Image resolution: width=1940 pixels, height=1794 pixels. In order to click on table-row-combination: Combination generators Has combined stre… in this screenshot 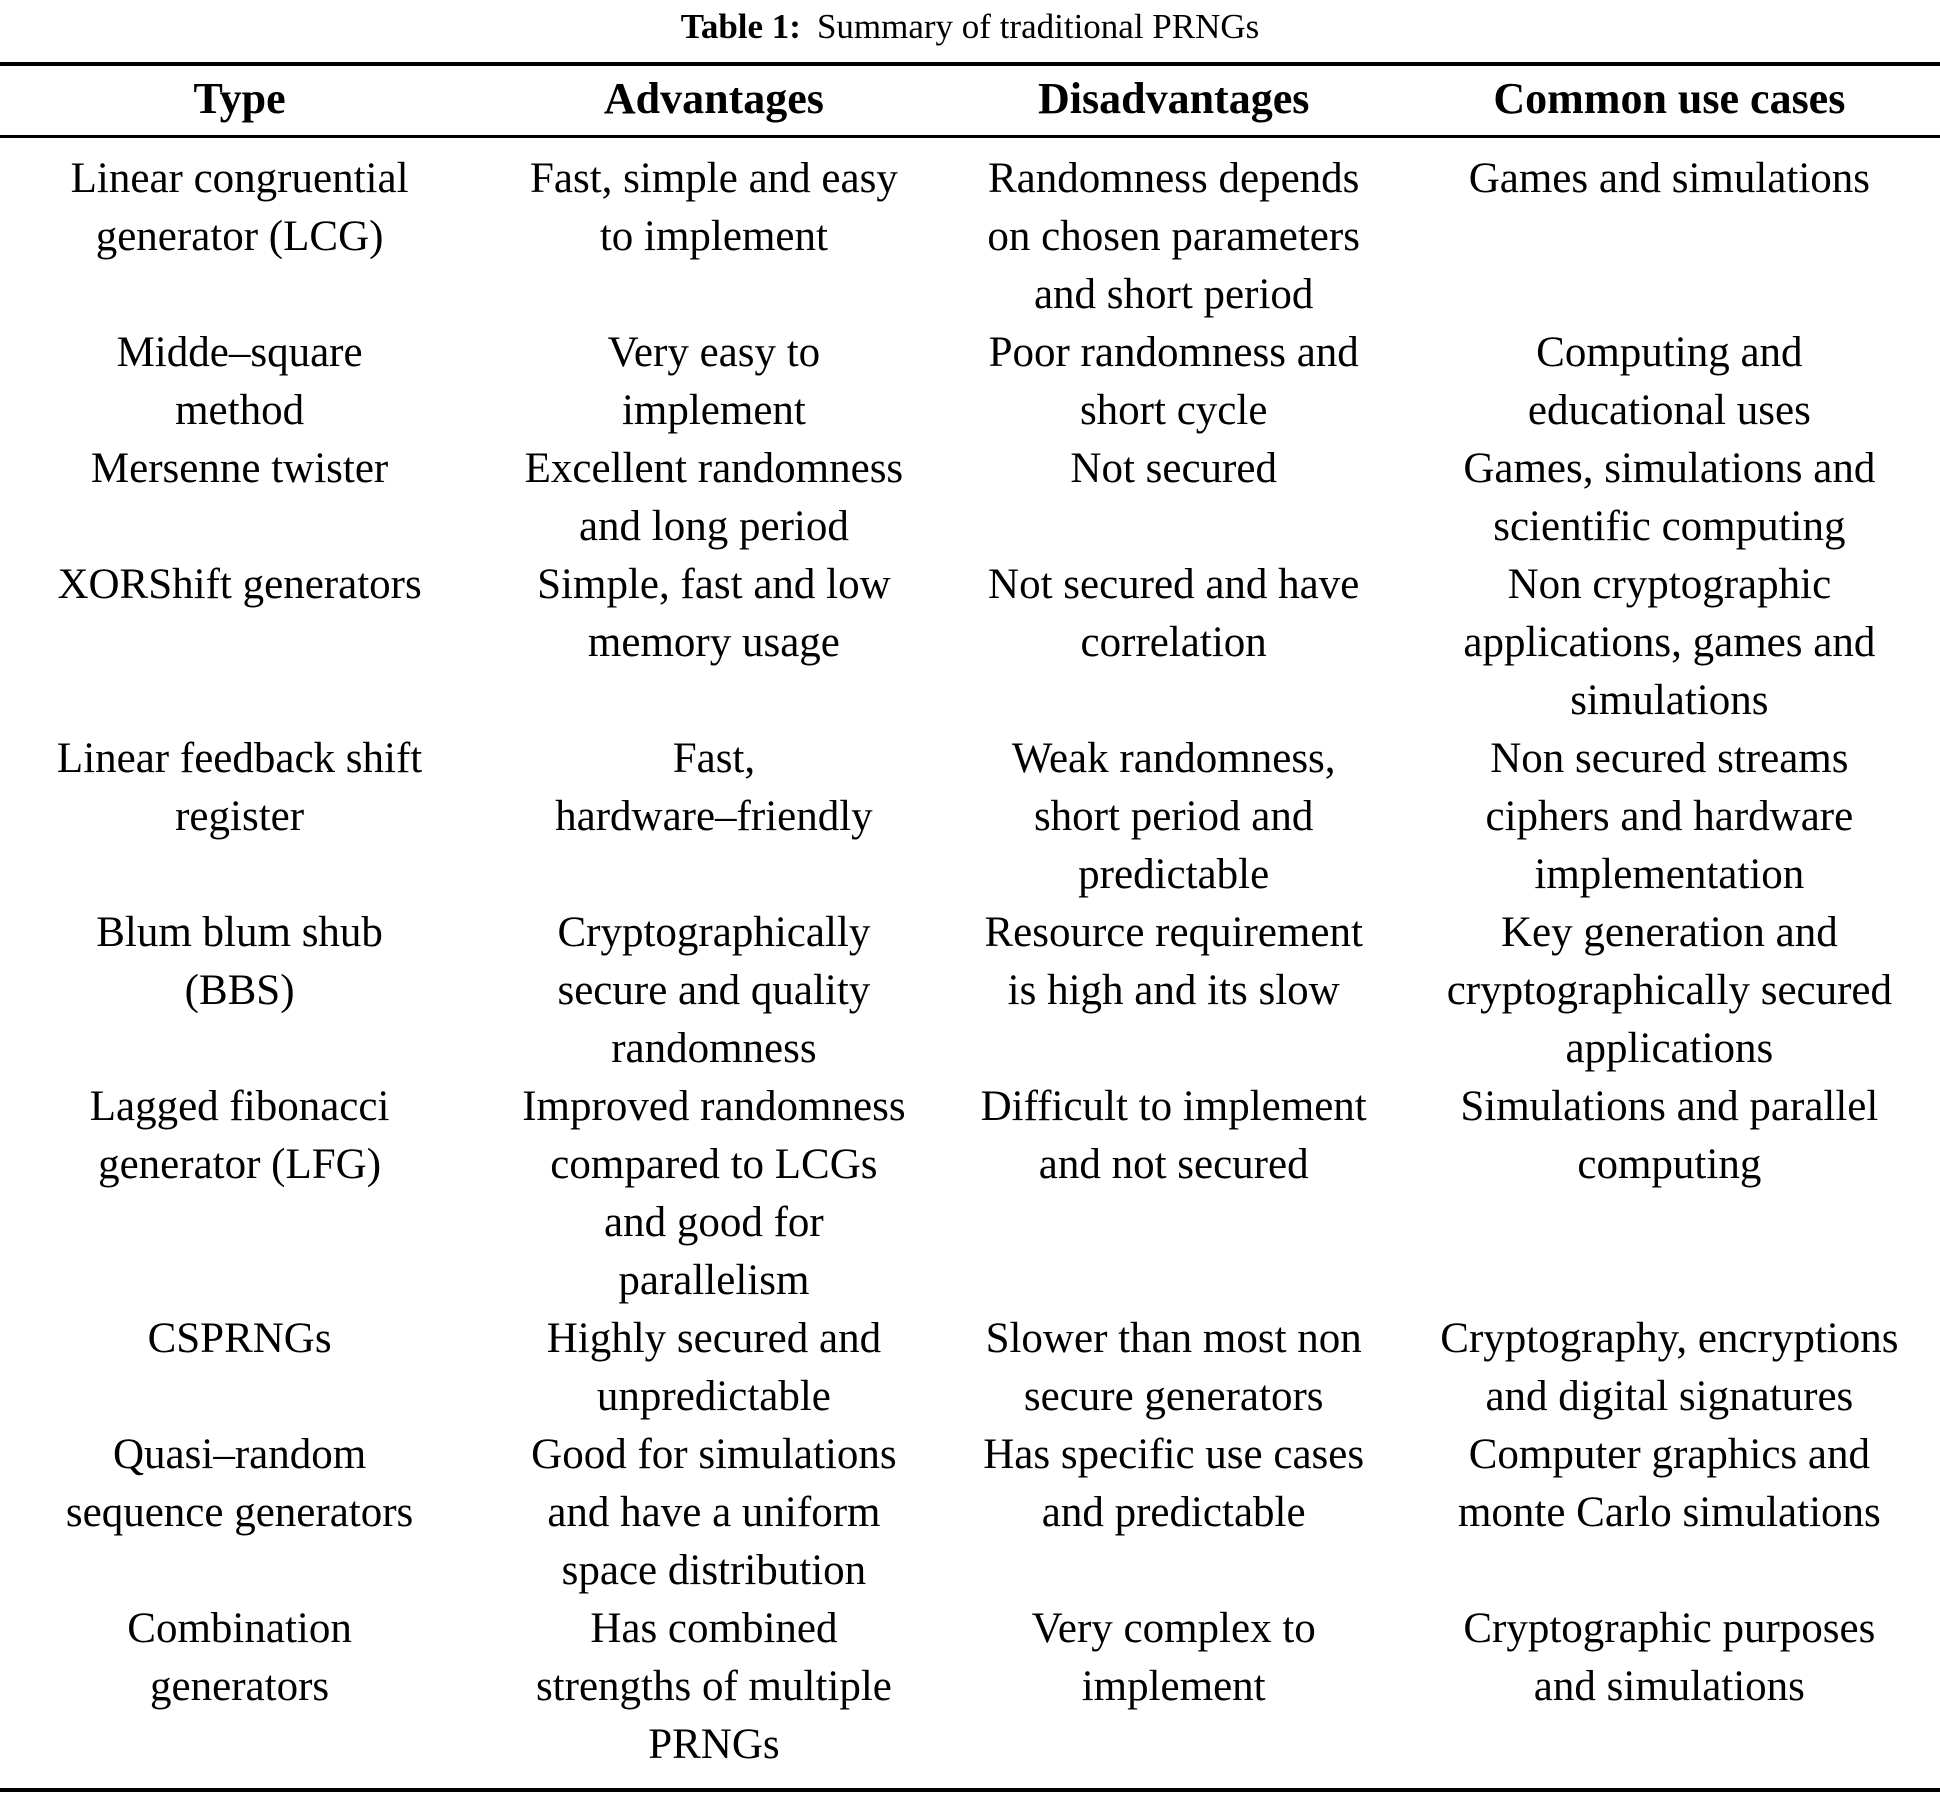, I will do `click(970, 1695)`.